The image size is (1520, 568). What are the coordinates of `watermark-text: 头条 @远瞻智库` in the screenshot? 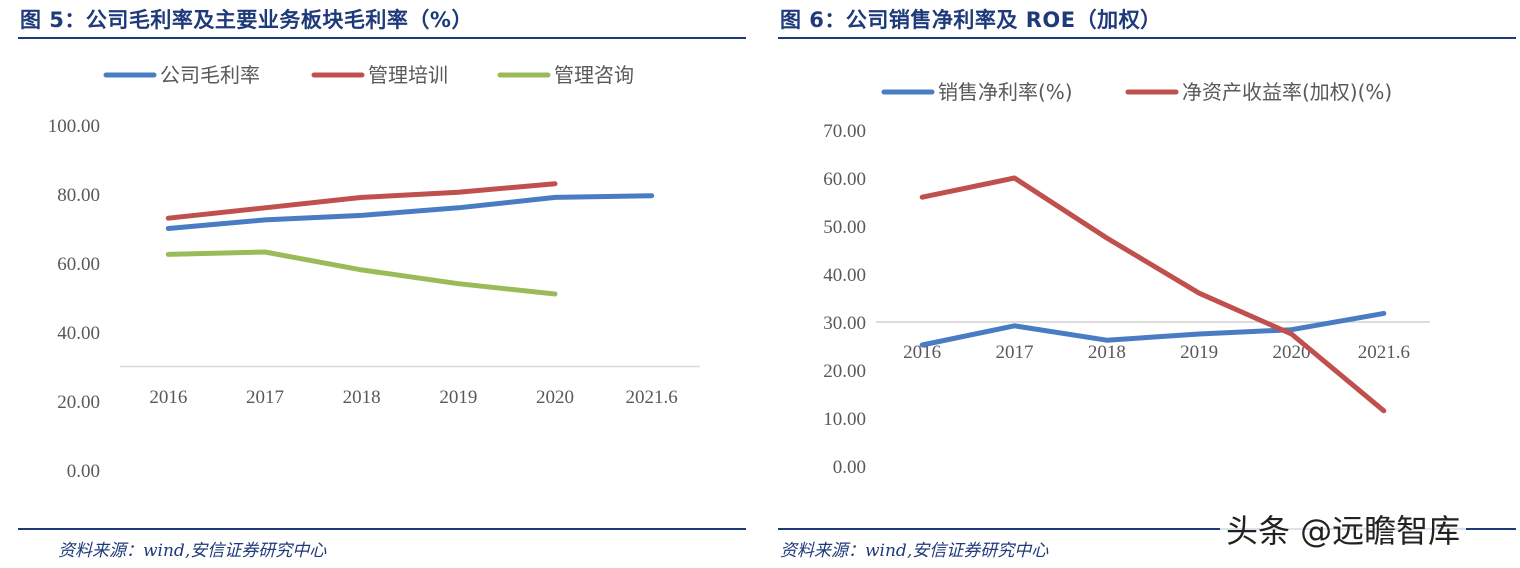 It's located at (1343, 529).